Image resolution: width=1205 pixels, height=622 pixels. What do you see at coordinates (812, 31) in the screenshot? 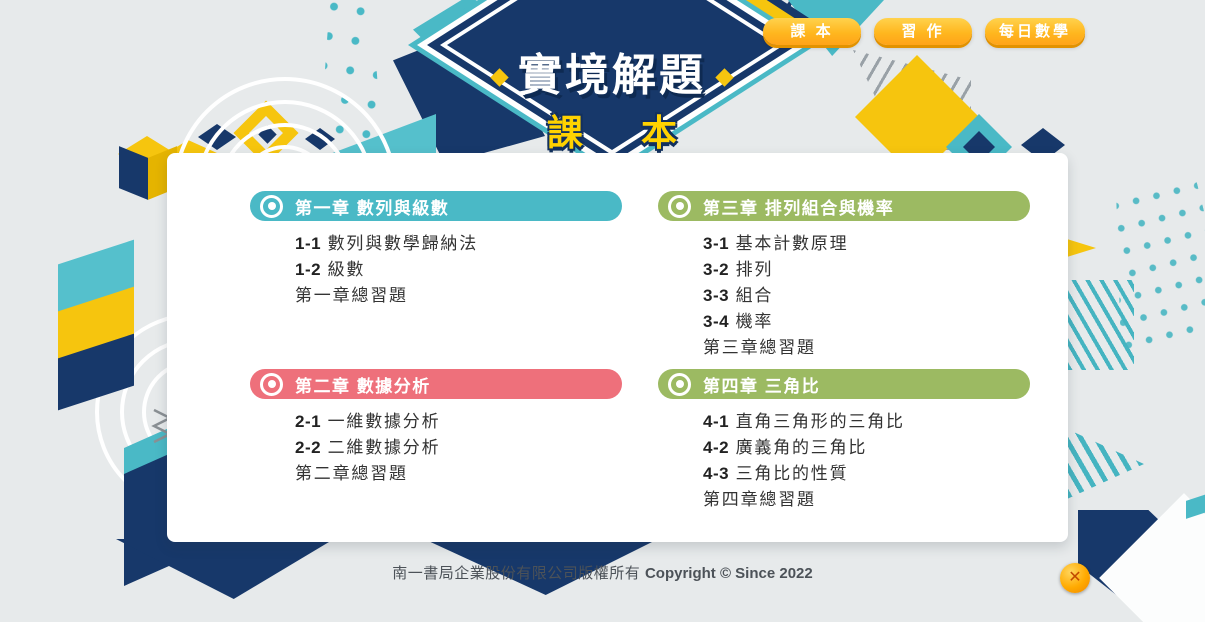
I see `nav-button-textbook: 課 本` at bounding box center [812, 31].